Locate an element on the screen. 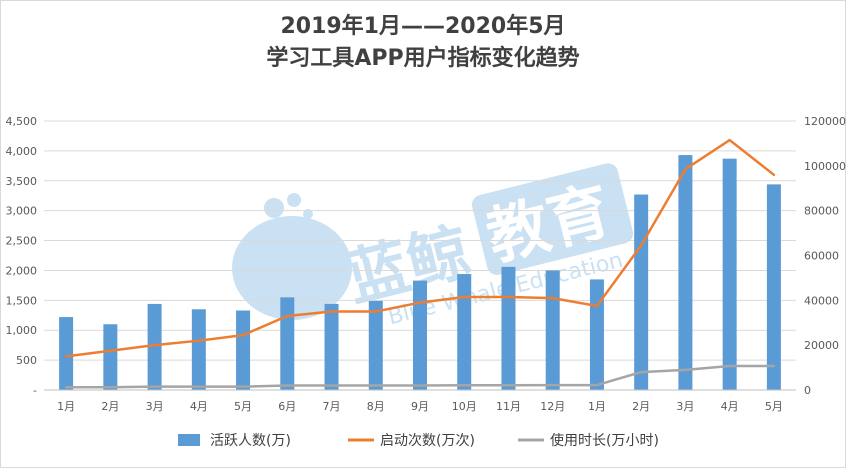  y-right-tick-label: 40000 is located at coordinates (821, 300).